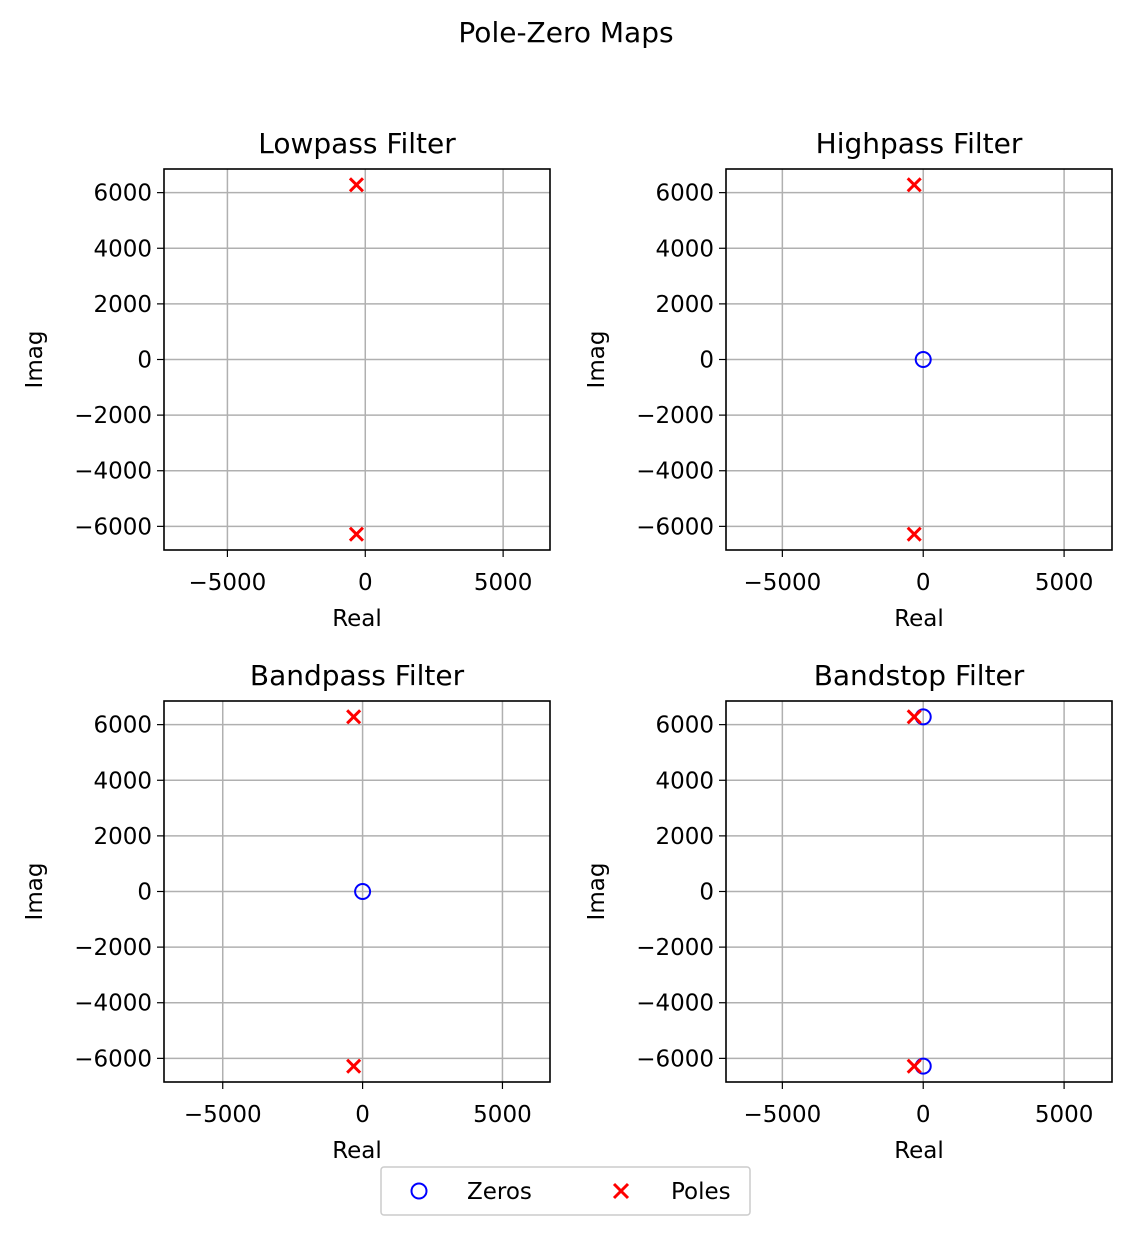 The image size is (1131, 1234). I want to click on legend-entry-poles: Poles, so click(671, 1192).